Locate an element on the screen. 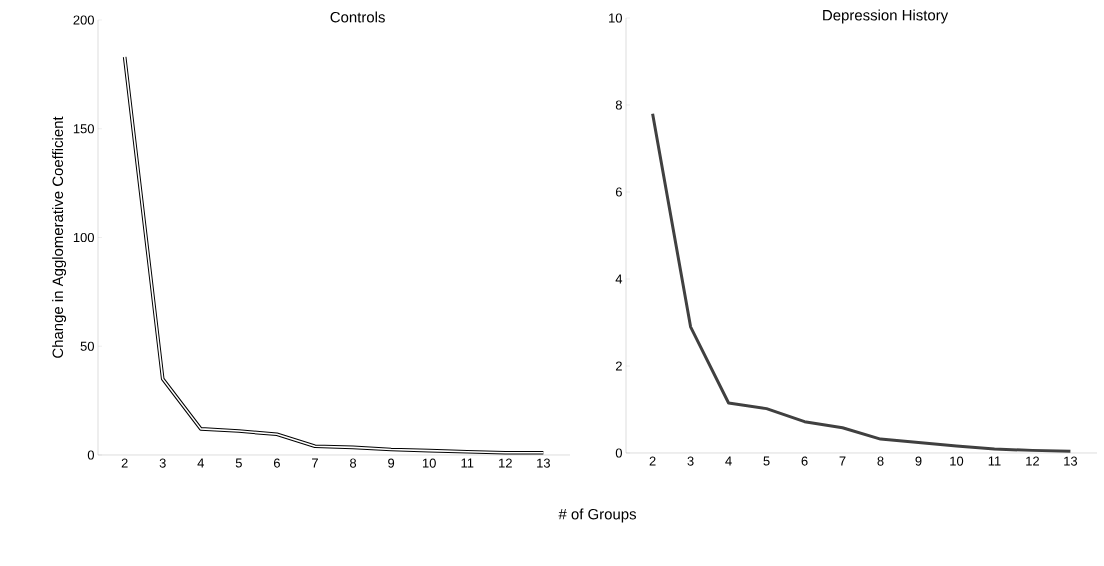 This screenshot has height=566, width=1104. chart-title: Depression History is located at coordinates (886, 16).